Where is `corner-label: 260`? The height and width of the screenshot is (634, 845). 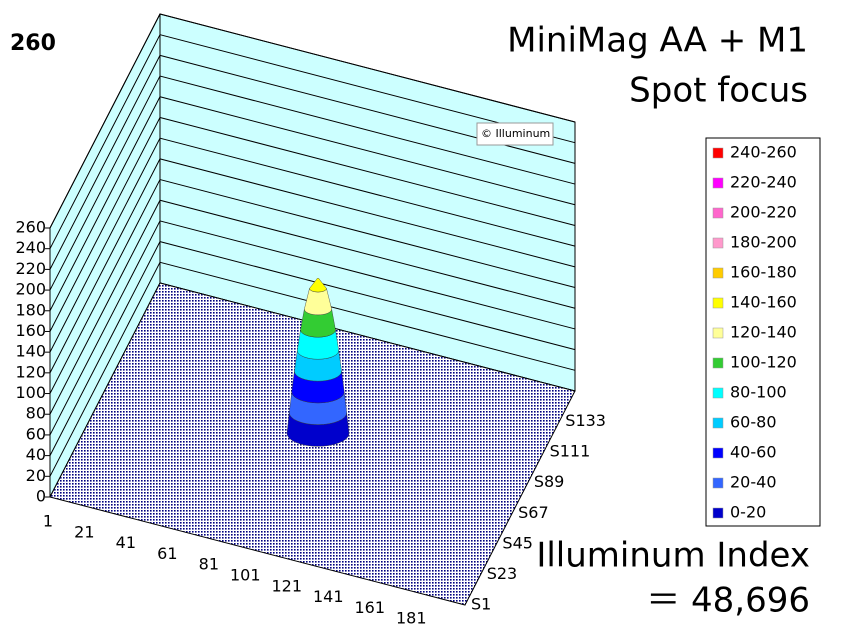
corner-label: 260 is located at coordinates (33, 43).